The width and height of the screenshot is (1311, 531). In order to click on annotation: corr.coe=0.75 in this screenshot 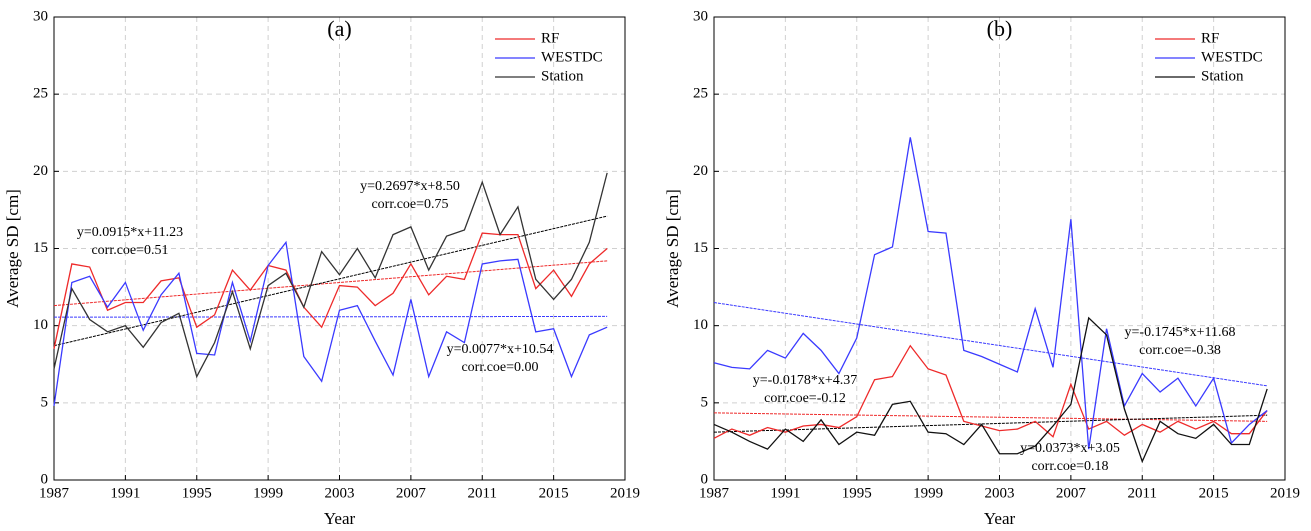, I will do `click(409, 204)`.